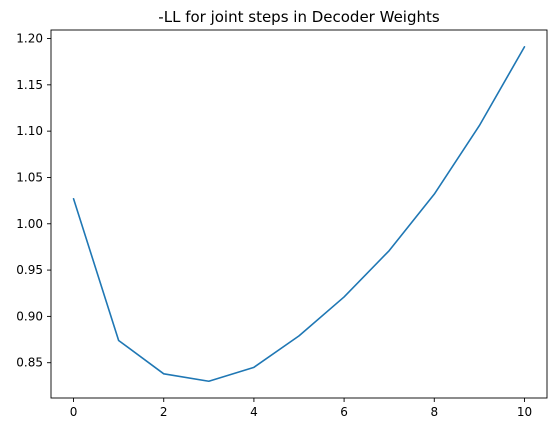 Image resolution: width=556 pixels, height=433 pixels. Describe the element at coordinates (29, 270) in the screenshot. I see `y-tick-label: 0.95` at that location.